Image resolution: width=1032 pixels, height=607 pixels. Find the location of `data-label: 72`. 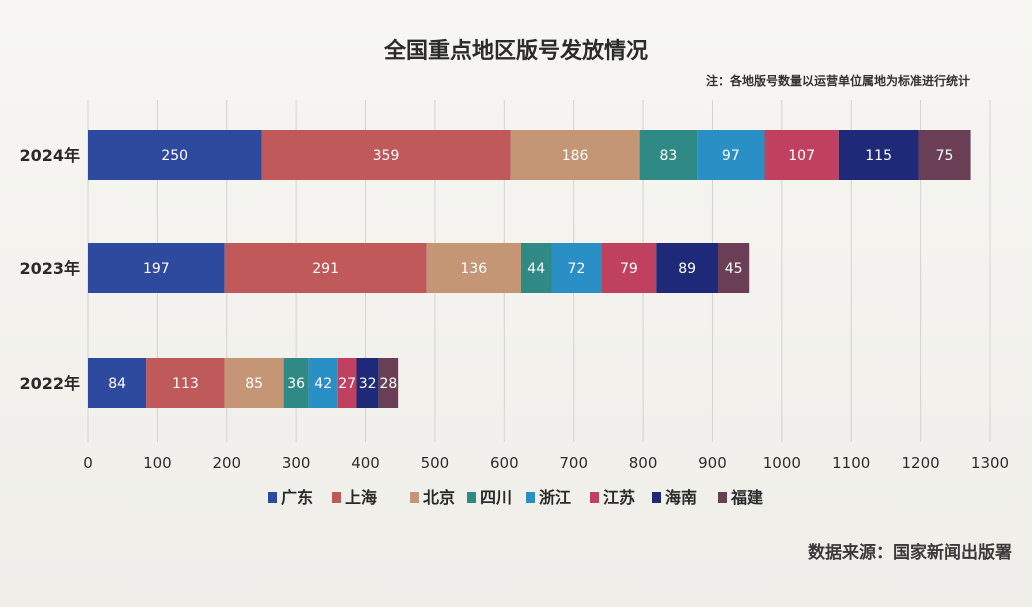

data-label: 72 is located at coordinates (577, 269).